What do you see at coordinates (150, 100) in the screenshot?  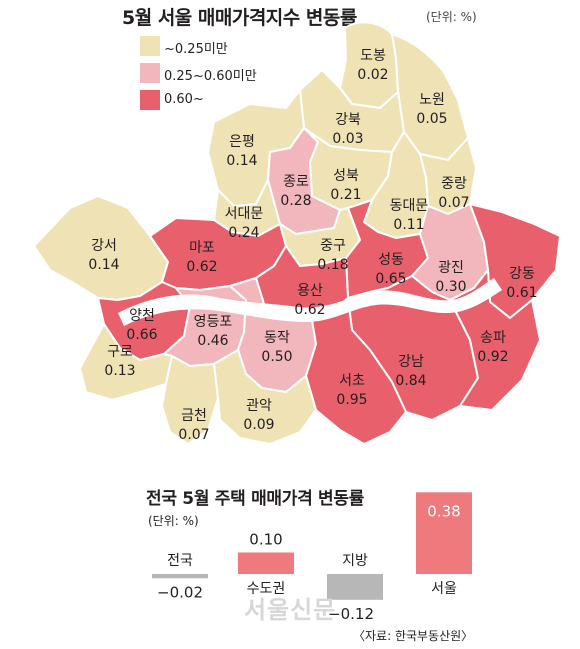 I see `legend-swatch-high` at bounding box center [150, 100].